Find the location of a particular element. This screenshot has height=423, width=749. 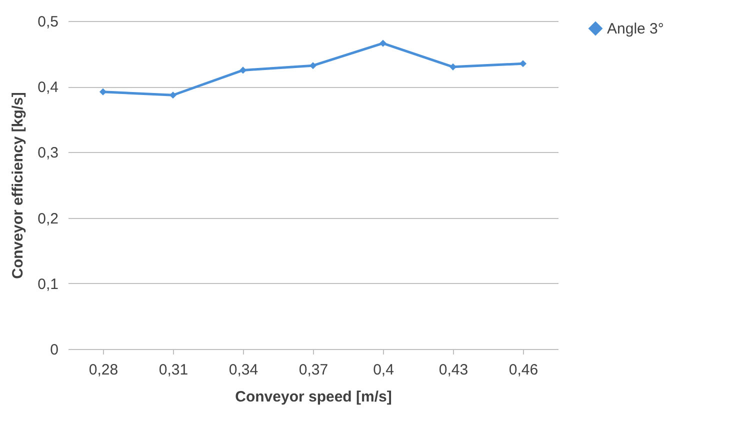

y-tick-label: 0,4 is located at coordinates (48, 87).